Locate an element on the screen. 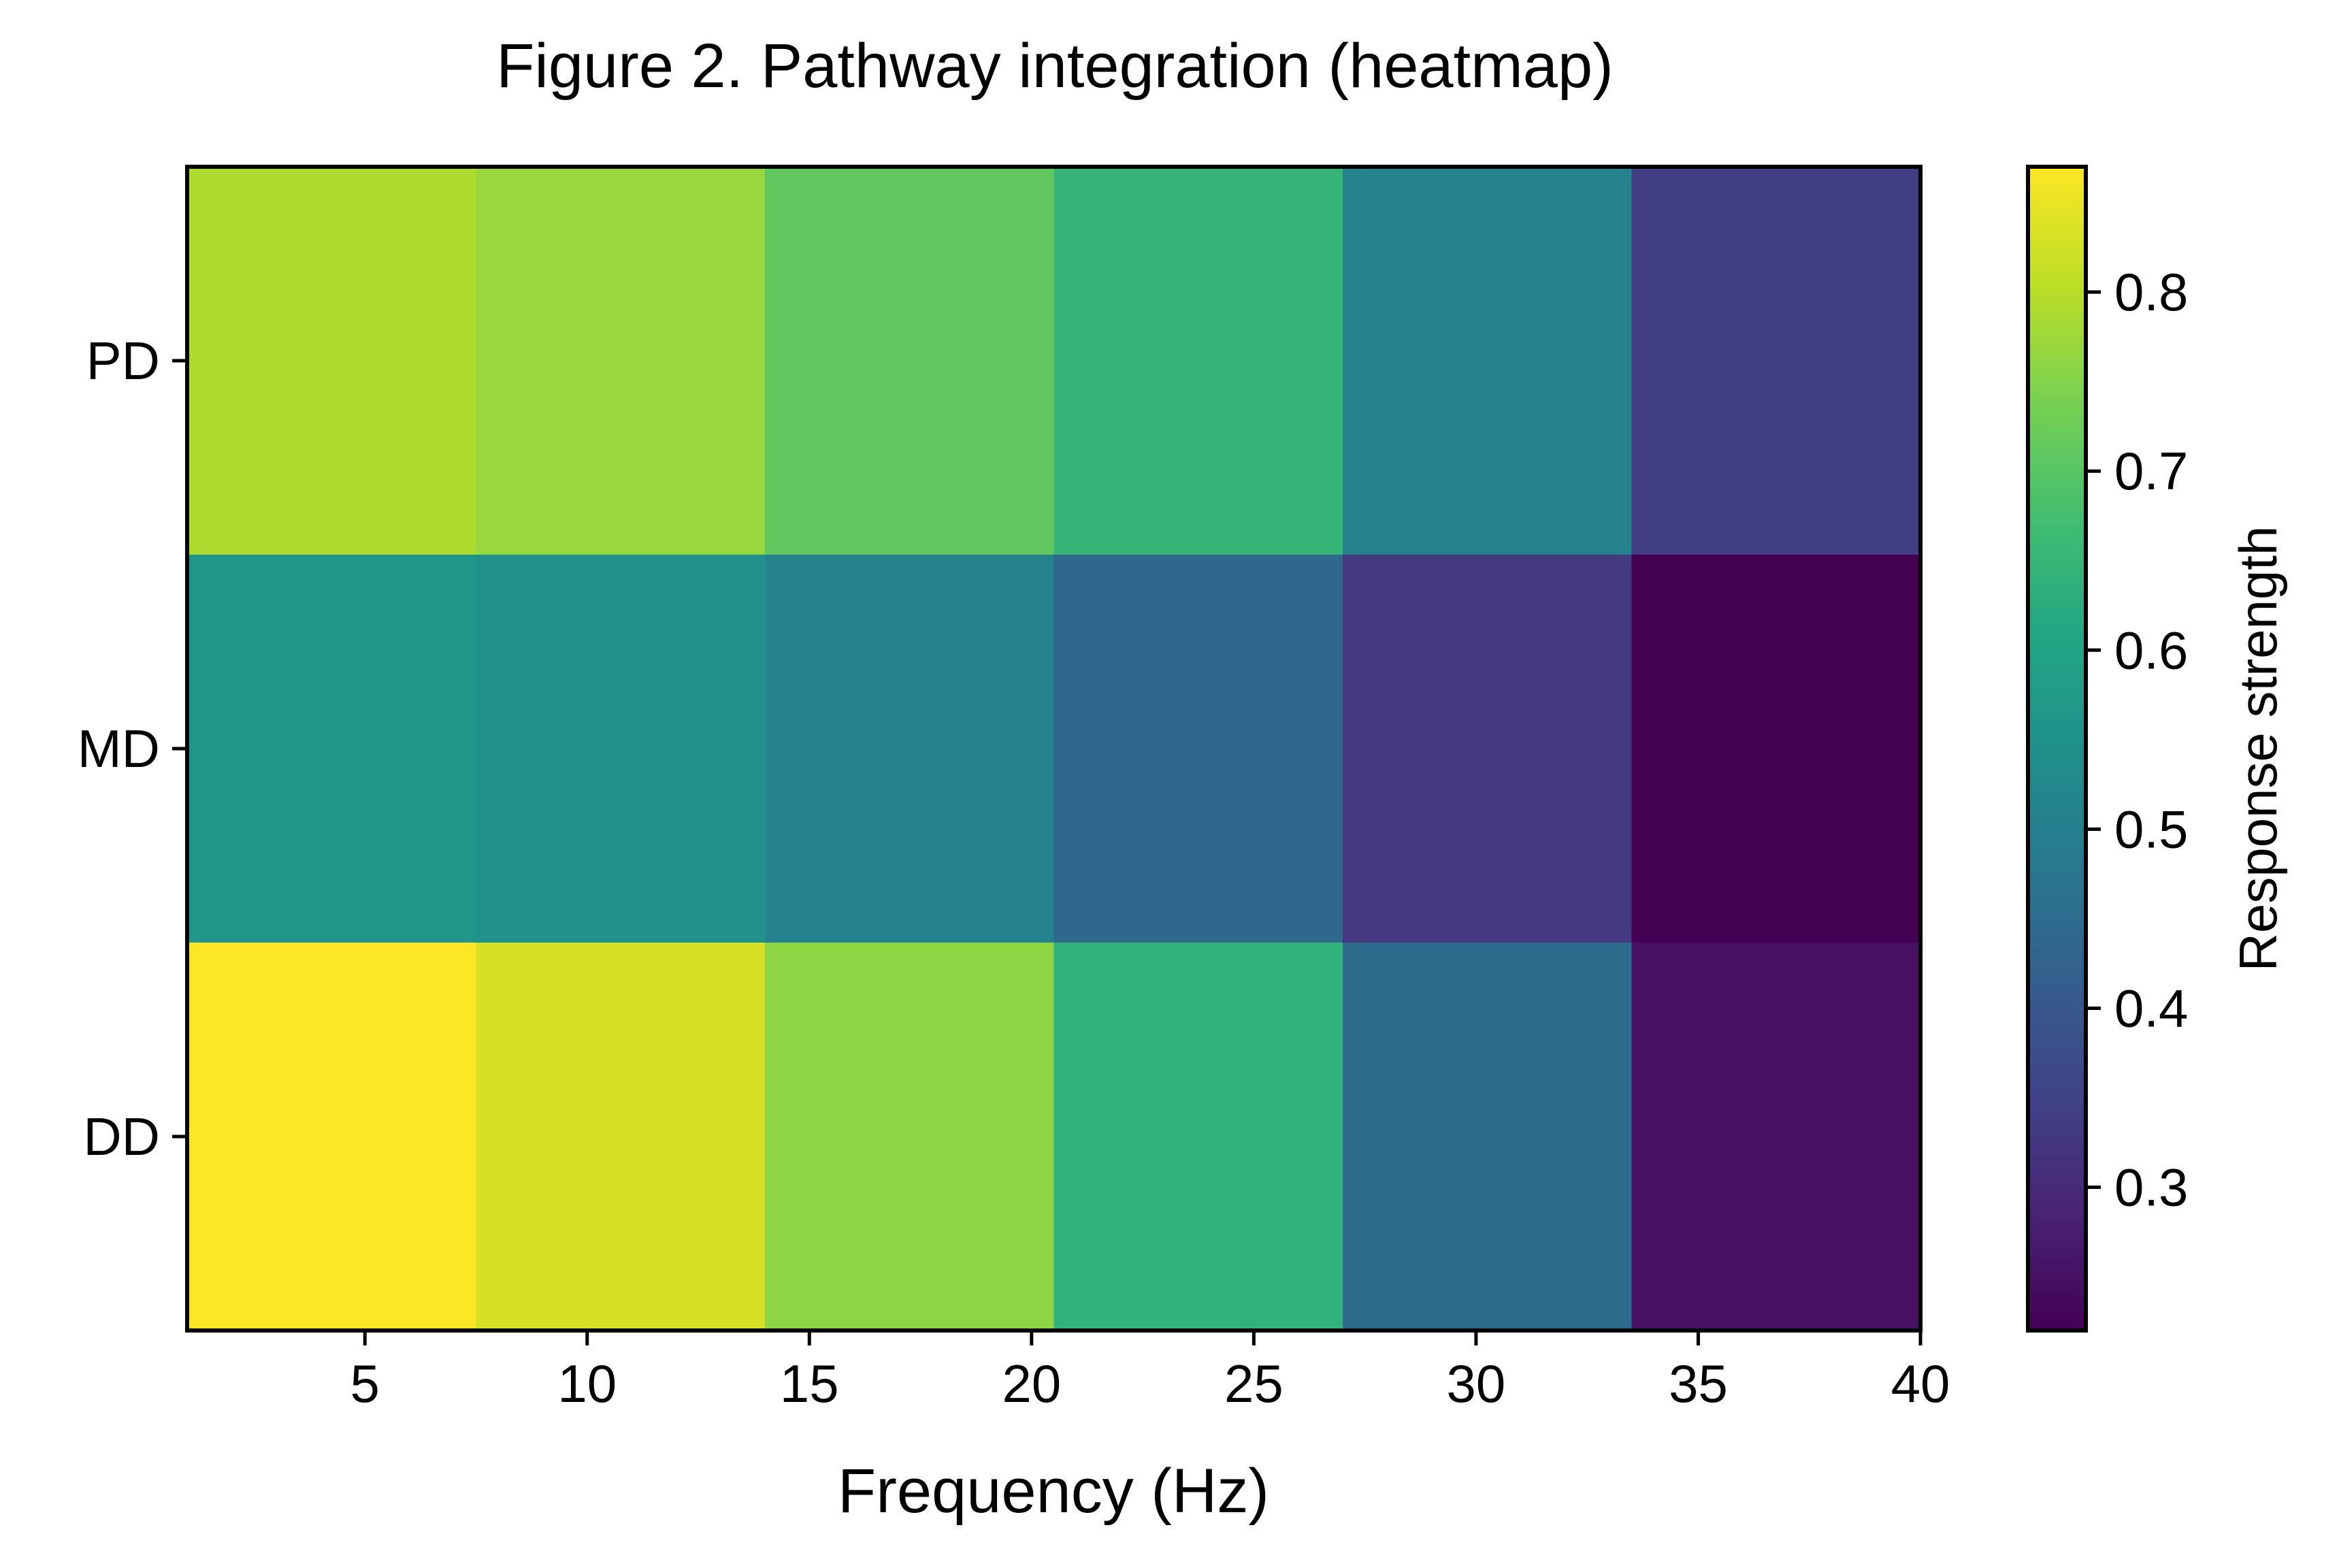 Image resolution: width=2339 pixels, height=1568 pixels. colorbar-tick-label: 0.7 is located at coordinates (2151, 471).